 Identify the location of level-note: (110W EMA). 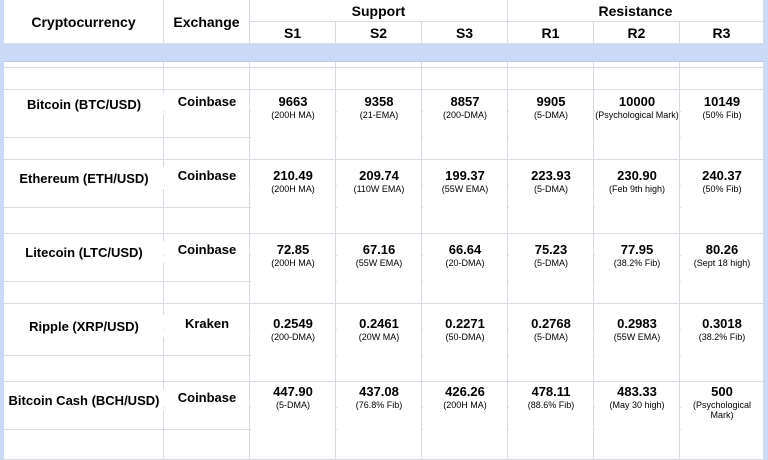
(379, 189).